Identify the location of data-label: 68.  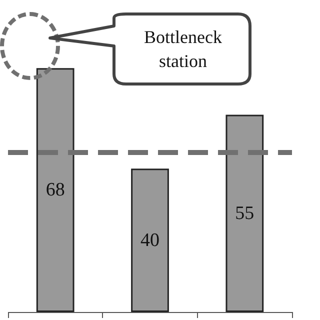
(55, 190).